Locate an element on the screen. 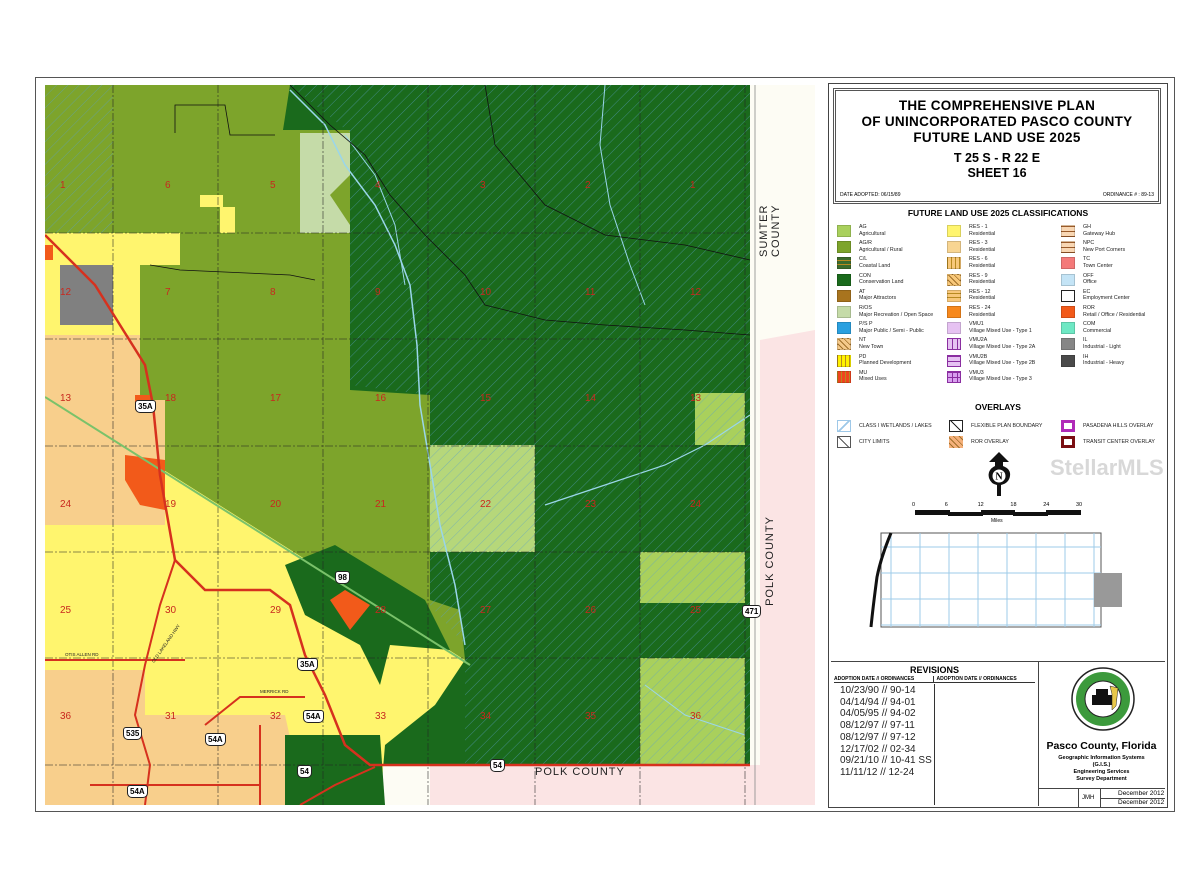  polk-county-label-south: POLK COUNTY is located at coordinates (580, 772).